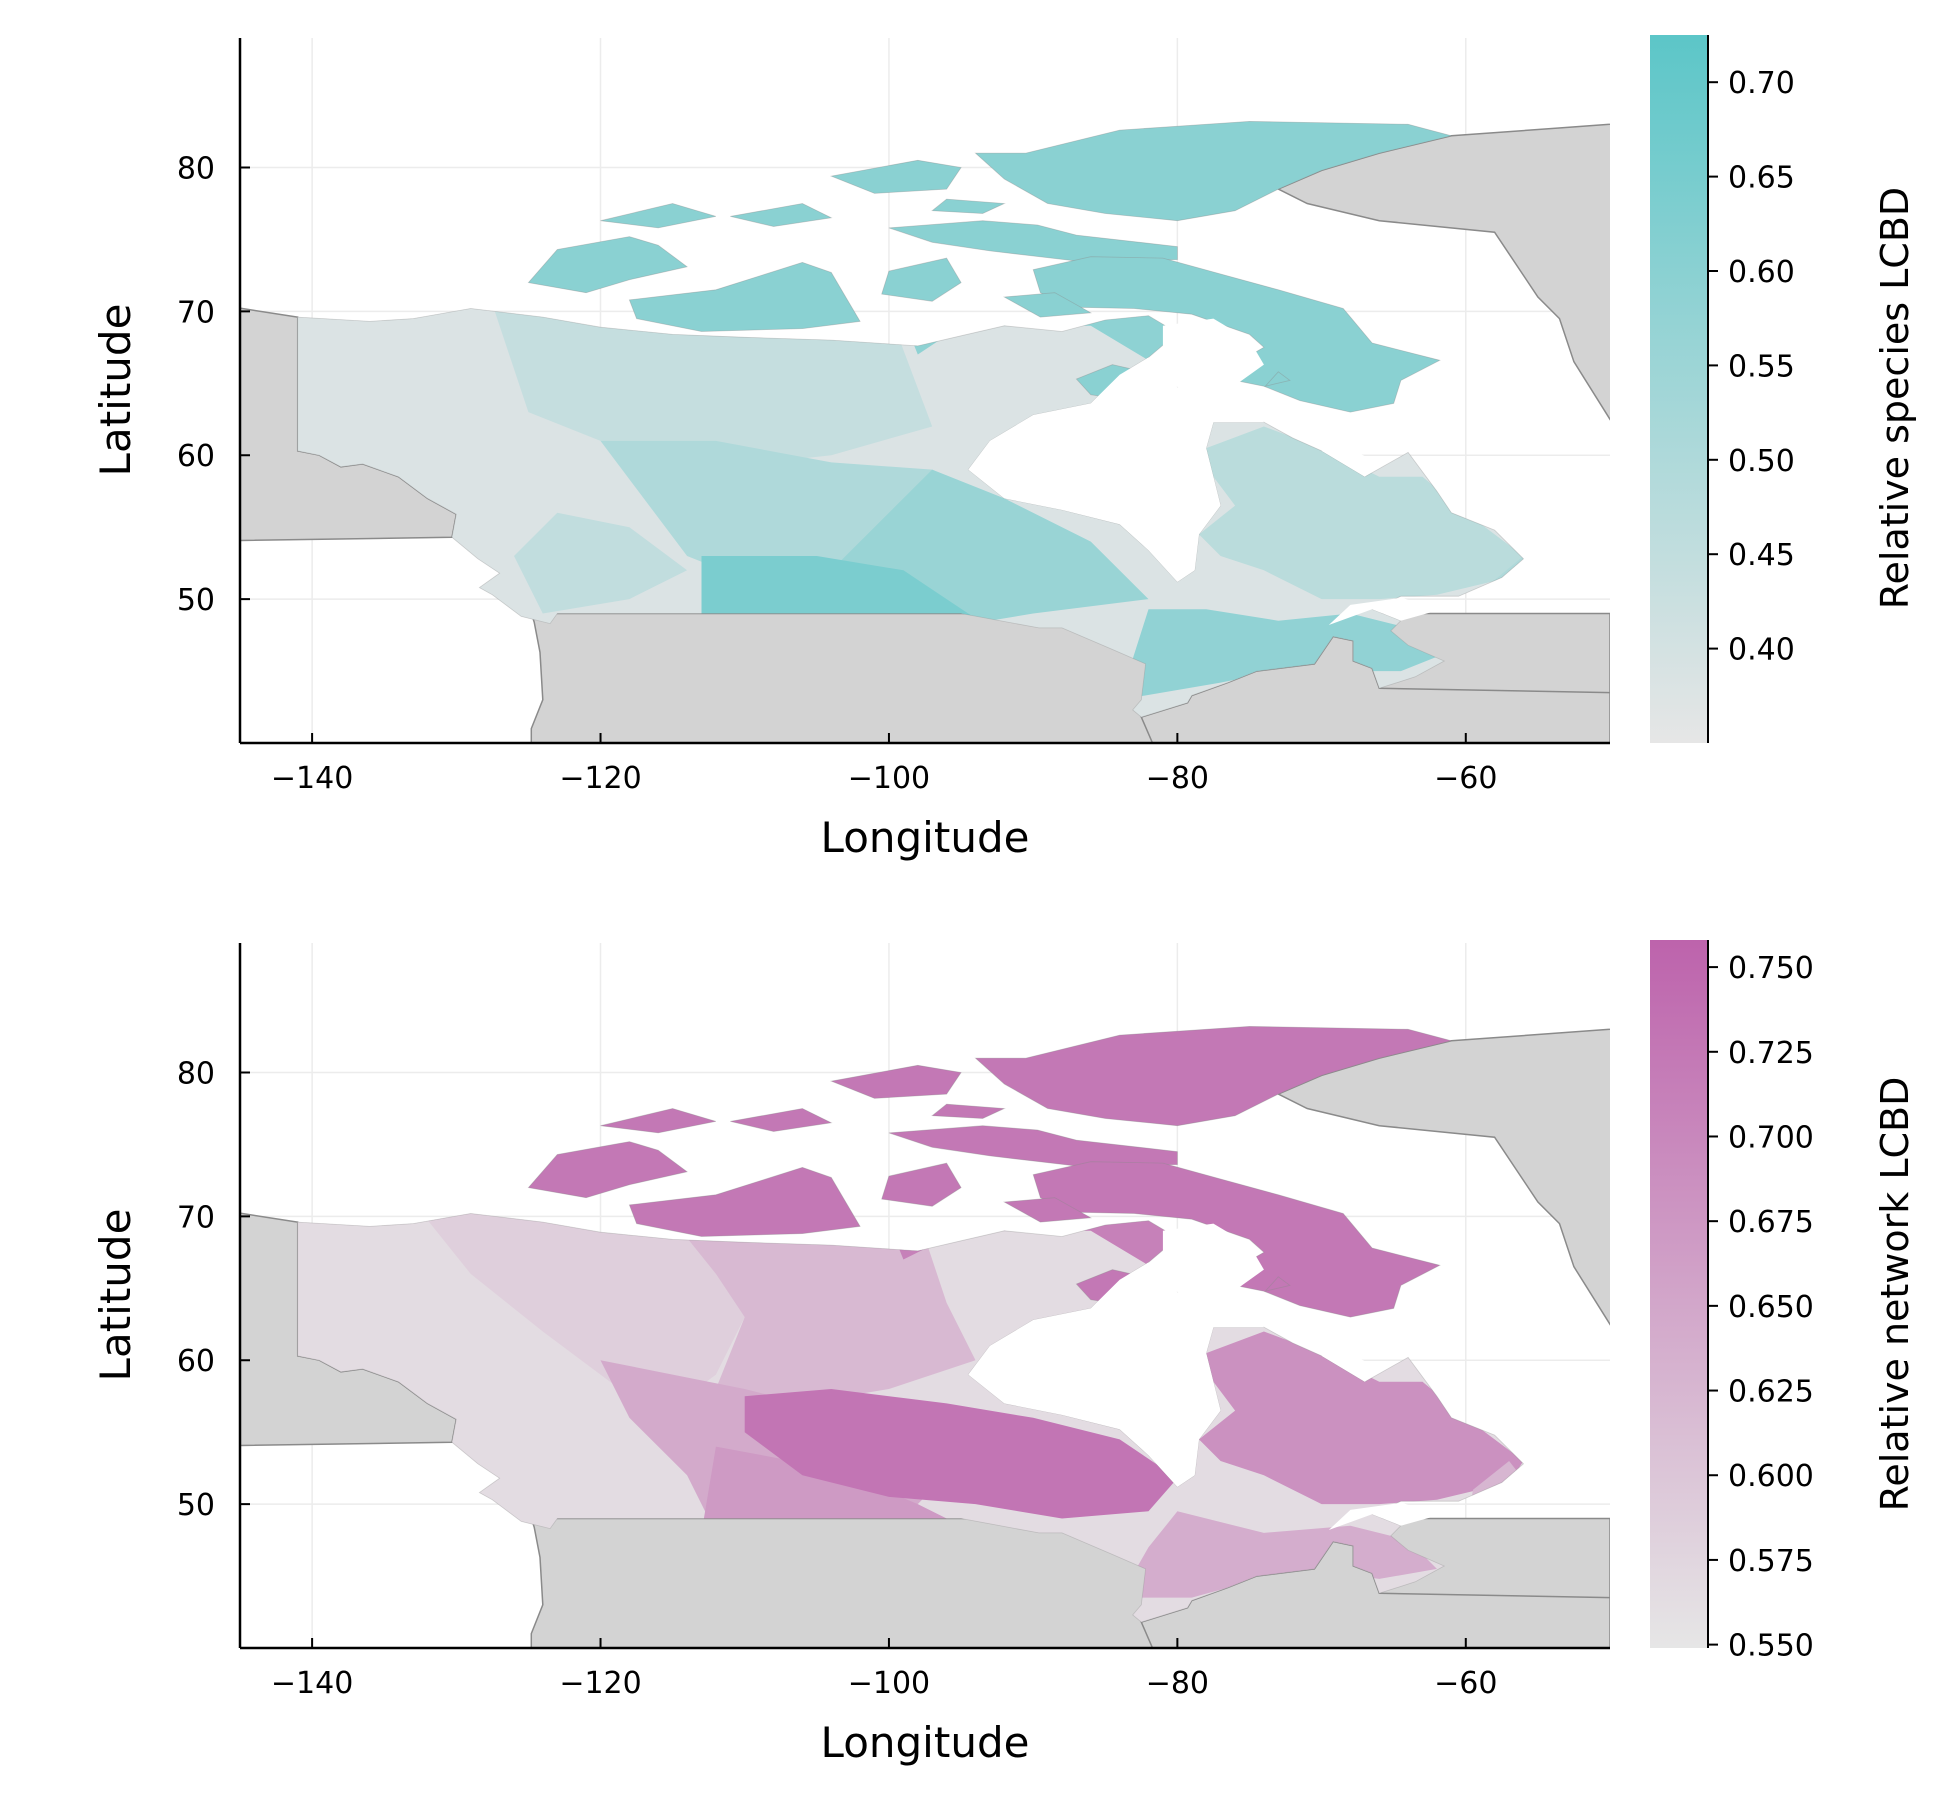 The image size is (1950, 1804). What do you see at coordinates (1771, 1476) in the screenshot?
I see `colorbar-tick-label: 0.600` at bounding box center [1771, 1476].